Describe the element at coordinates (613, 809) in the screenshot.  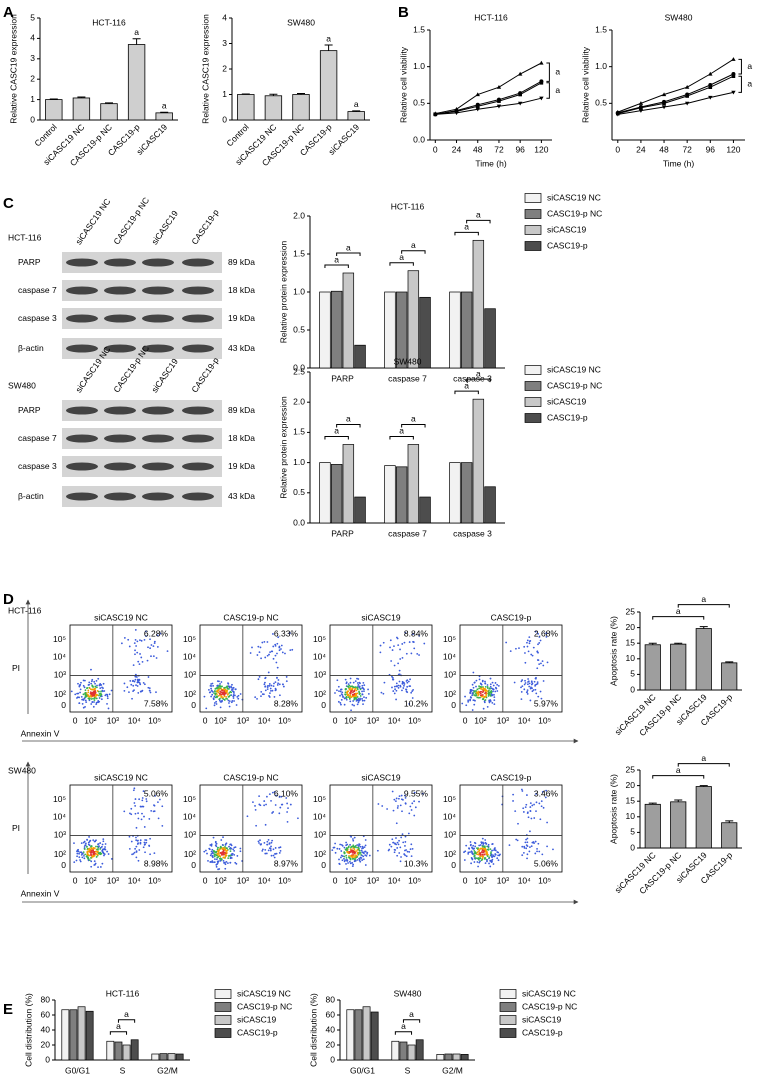
I see `y-axis-label: Apoptosis rate (%)` at that location.